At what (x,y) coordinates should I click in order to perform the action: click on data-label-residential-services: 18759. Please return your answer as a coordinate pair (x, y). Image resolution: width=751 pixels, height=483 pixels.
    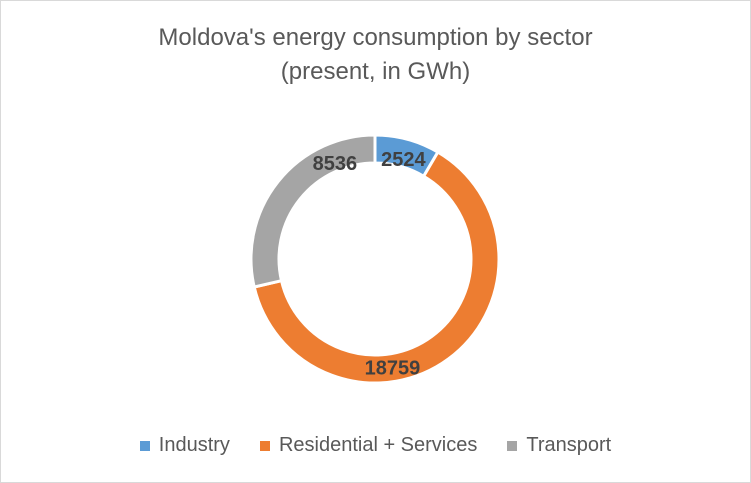
    Looking at the image, I should click on (393, 369).